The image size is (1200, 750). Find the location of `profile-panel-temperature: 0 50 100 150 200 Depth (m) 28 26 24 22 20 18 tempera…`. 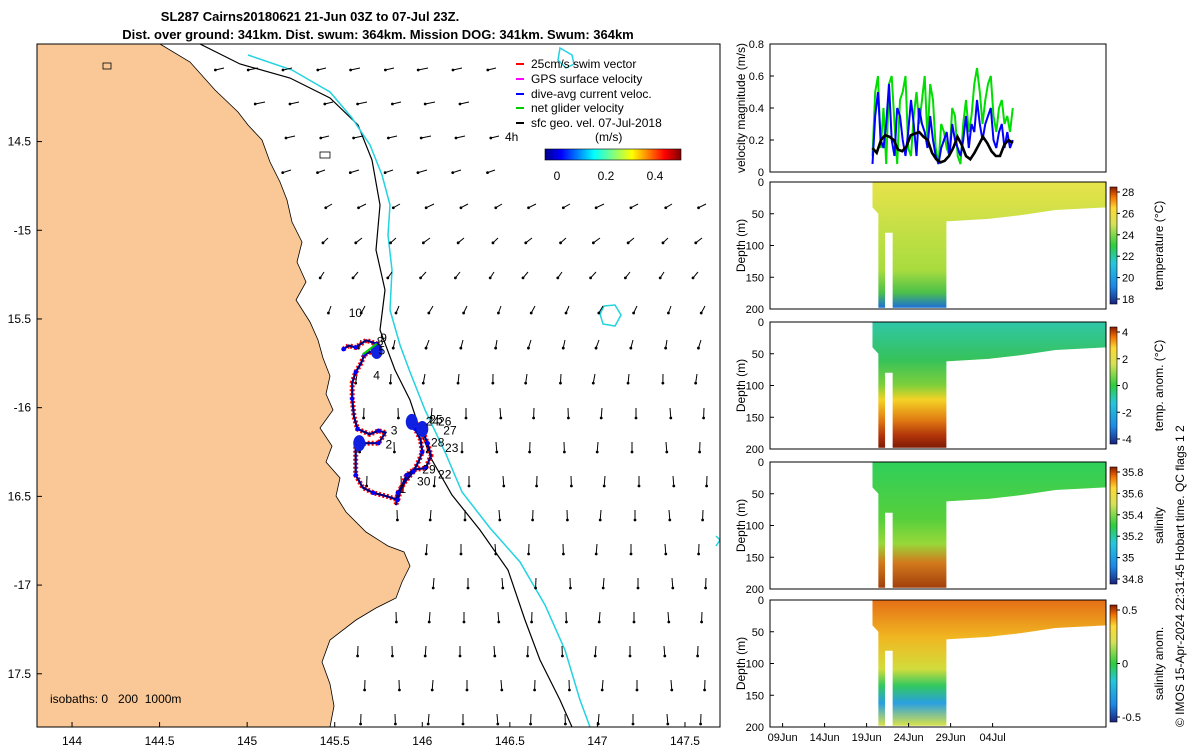

profile-panel-temperature: 0 50 100 150 200 Depth (m) 28 26 24 22 20 18 tempera… is located at coordinates (950, 246).